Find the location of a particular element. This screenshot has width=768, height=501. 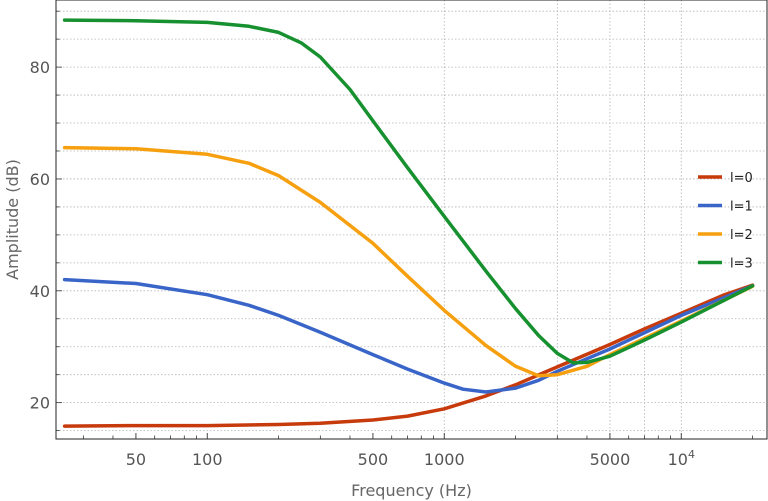

x-tick-label: 1000 is located at coordinates (444, 459).